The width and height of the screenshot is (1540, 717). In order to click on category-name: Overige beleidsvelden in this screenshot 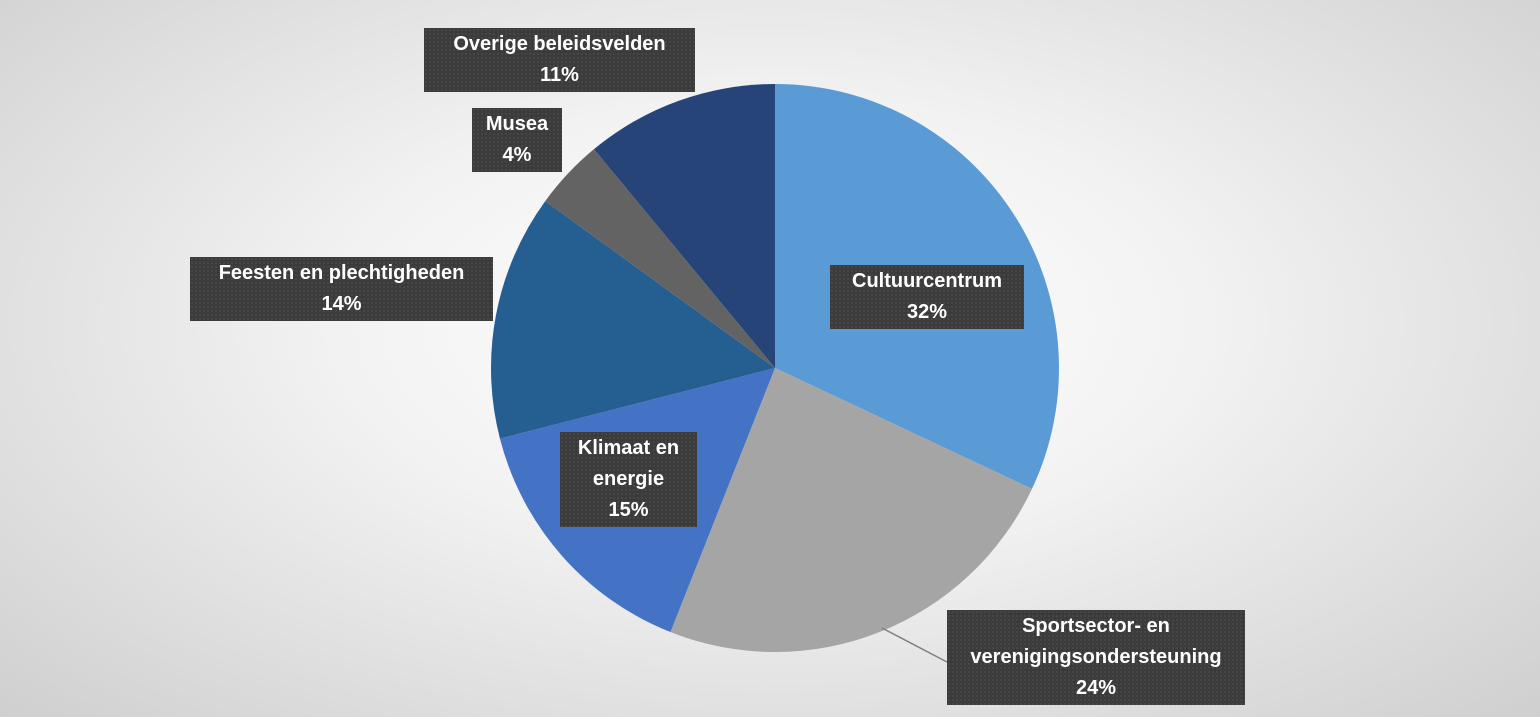, I will do `click(559, 44)`.